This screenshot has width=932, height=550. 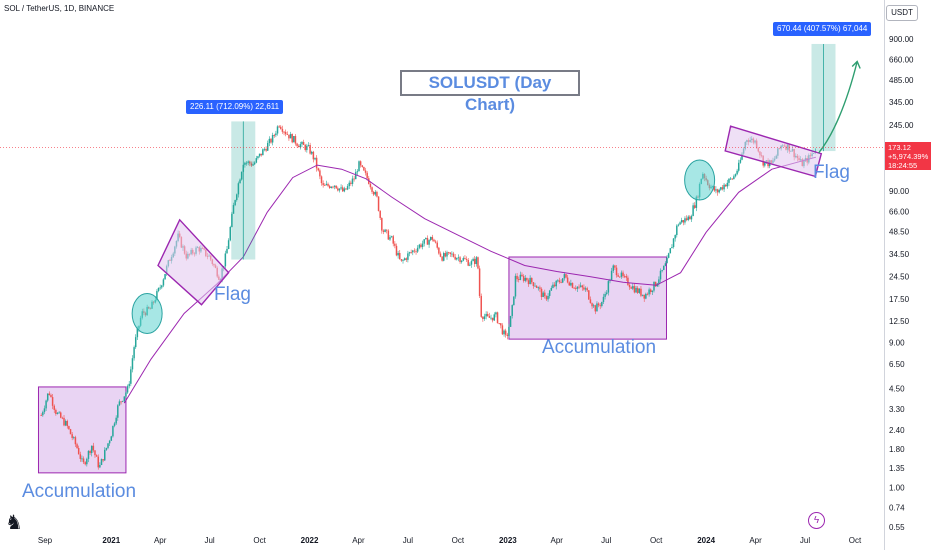 What do you see at coordinates (831, 172) in the screenshot?
I see `label-flag-2: Flag` at bounding box center [831, 172].